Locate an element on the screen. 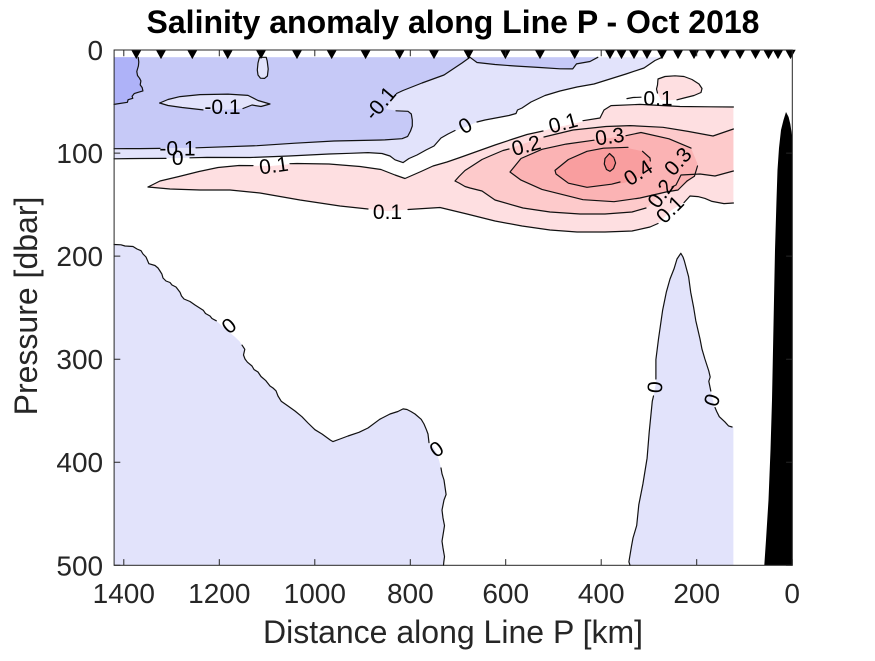  svg-text: 1400 is located at coordinates (124, 593).